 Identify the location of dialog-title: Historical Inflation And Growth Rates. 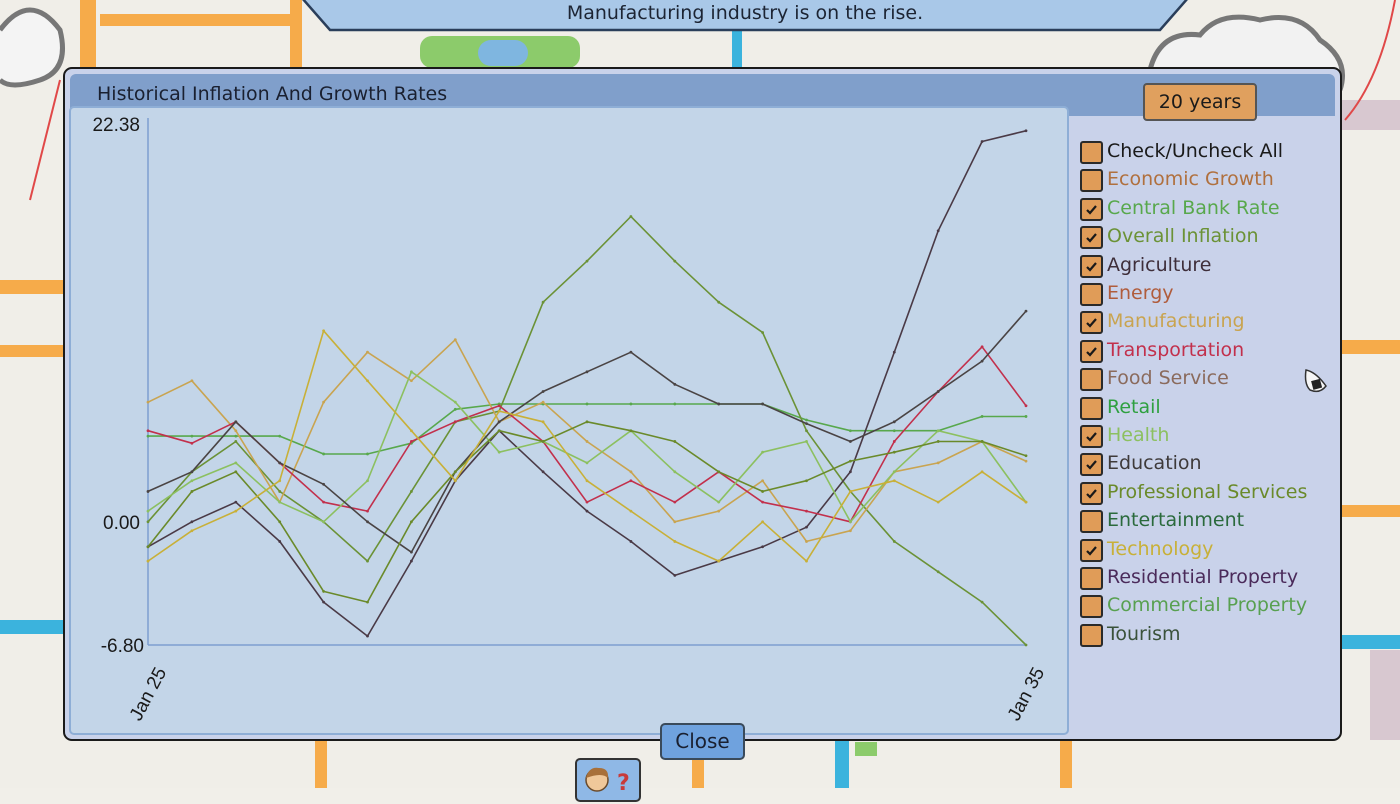
(272, 94).